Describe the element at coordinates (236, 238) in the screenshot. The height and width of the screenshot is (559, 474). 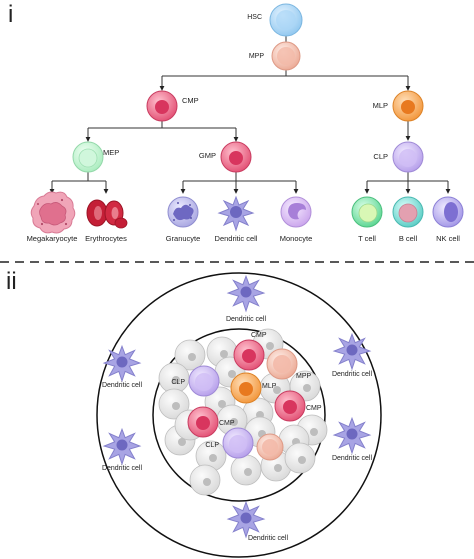
I see `dendritic-label-tree: Dendritic cell` at that location.